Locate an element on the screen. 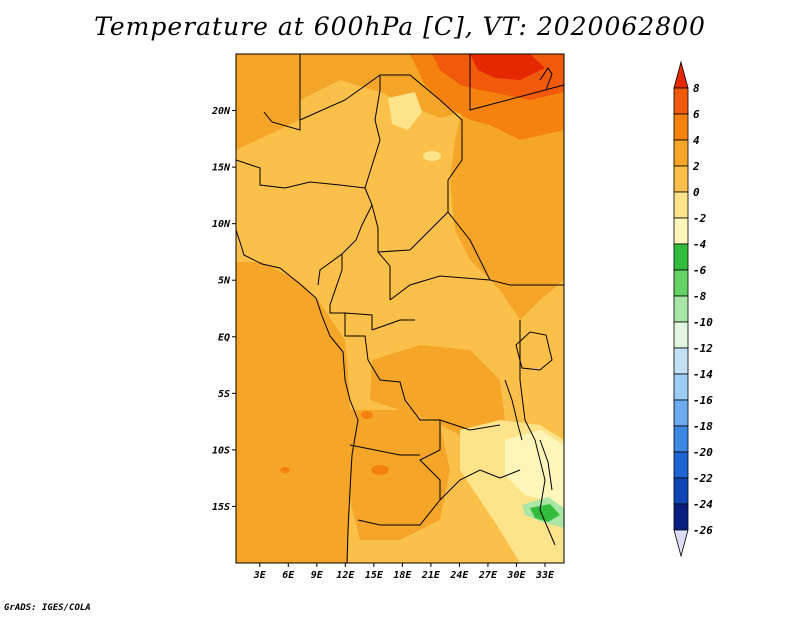 The image size is (800, 618). lake-malawi is located at coordinates (546, 465).